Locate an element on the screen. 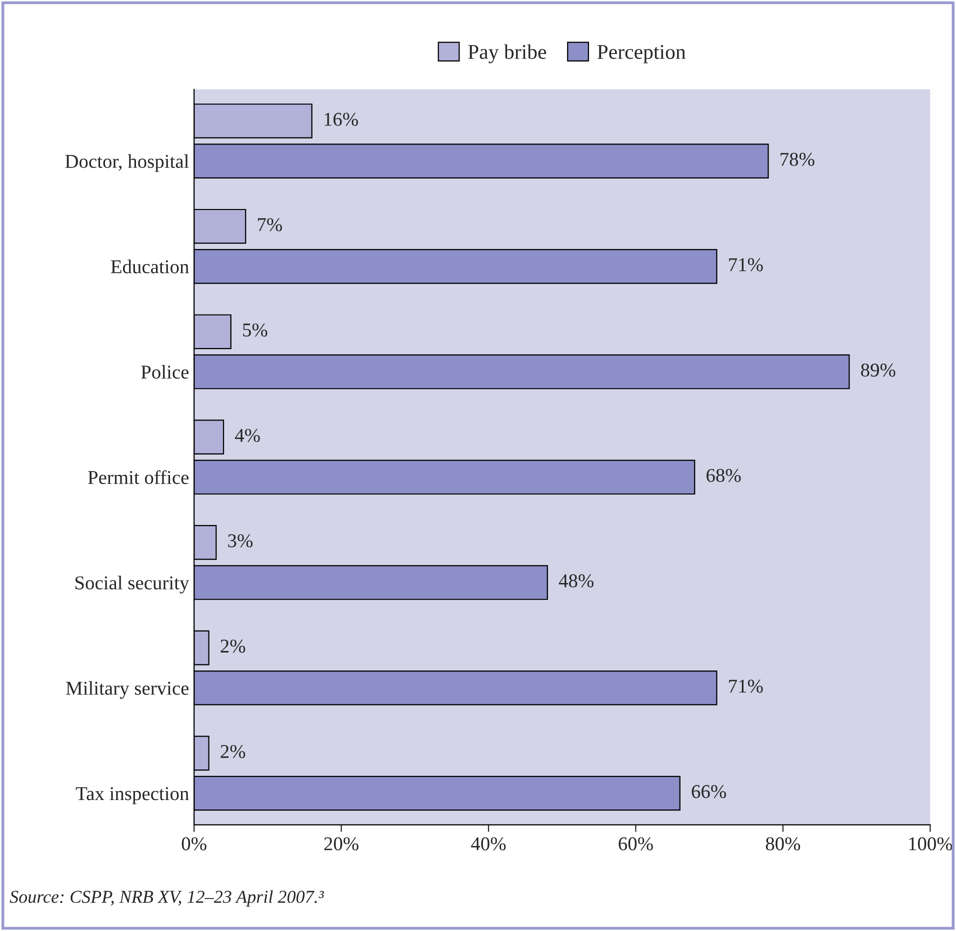 Image resolution: width=956 pixels, height=931 pixels. legend-label: Perception is located at coordinates (641, 54).